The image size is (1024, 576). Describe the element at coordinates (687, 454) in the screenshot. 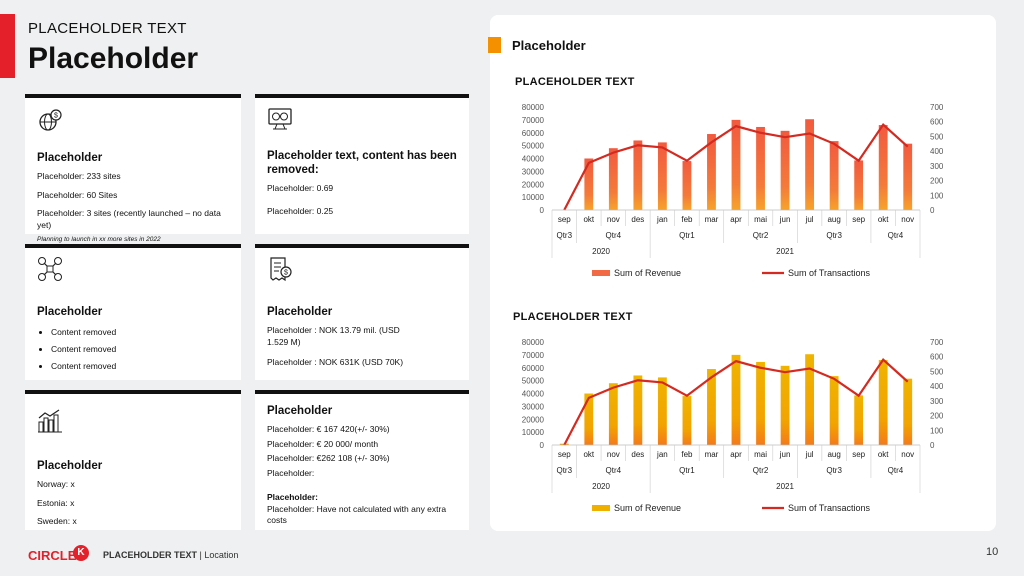

I see `x-tick-month: feb` at that location.